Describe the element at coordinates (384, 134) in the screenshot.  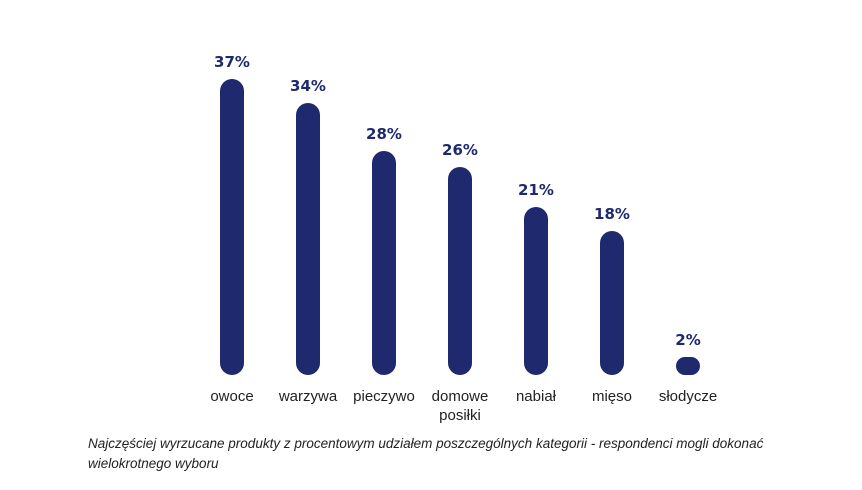
I see `value-label-2: 28%` at that location.